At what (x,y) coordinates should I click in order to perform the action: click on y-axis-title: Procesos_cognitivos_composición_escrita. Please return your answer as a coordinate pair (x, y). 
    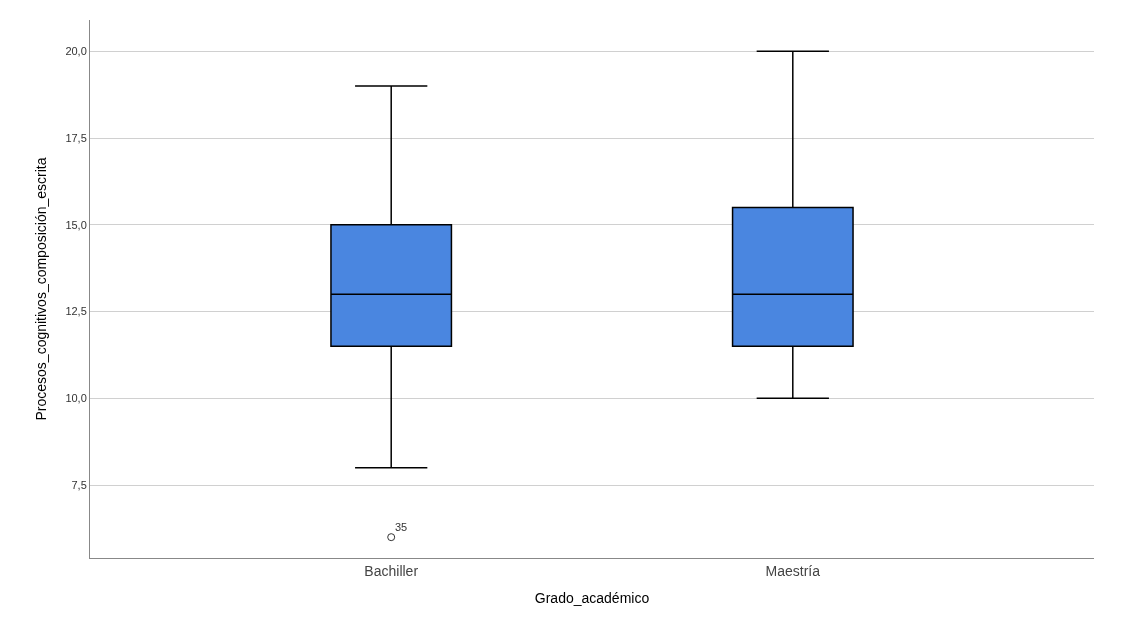
    Looking at the image, I should click on (40, 289).